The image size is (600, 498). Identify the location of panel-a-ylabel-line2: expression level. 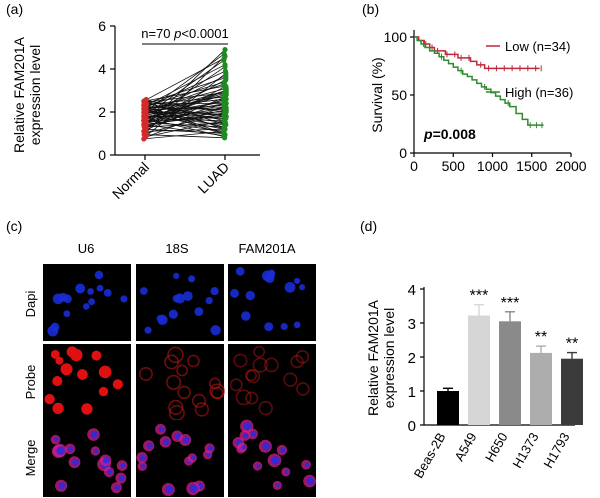
(35, 95).